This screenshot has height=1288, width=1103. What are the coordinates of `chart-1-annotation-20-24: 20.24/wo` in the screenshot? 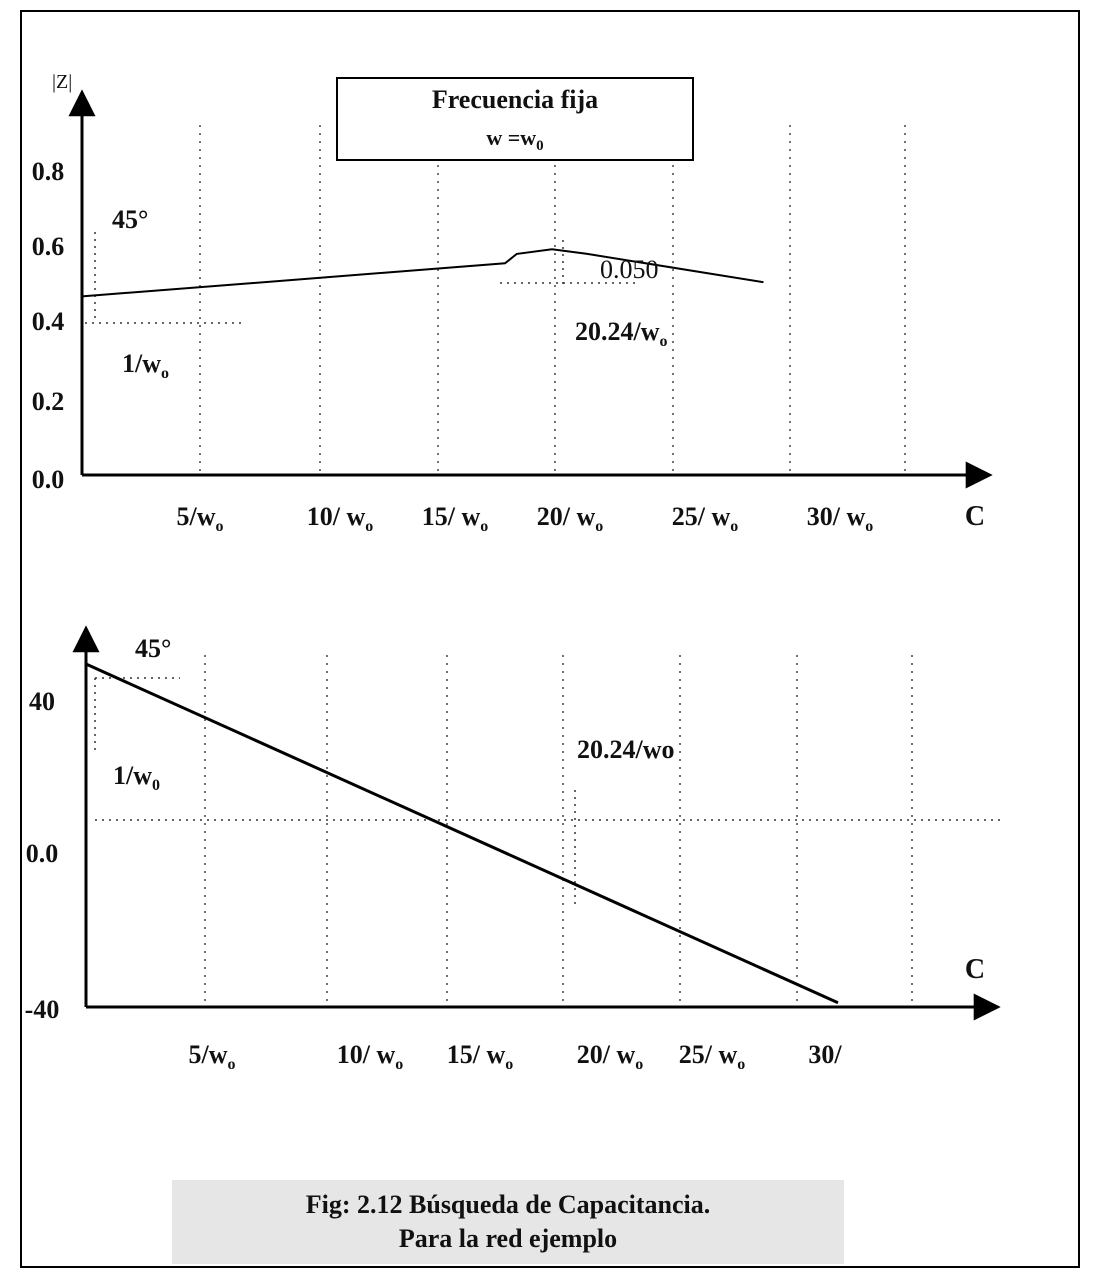 It's located at (621, 333).